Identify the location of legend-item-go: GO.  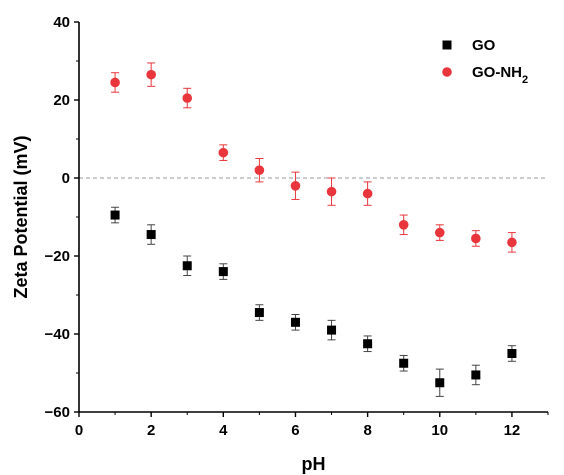
(469, 45).